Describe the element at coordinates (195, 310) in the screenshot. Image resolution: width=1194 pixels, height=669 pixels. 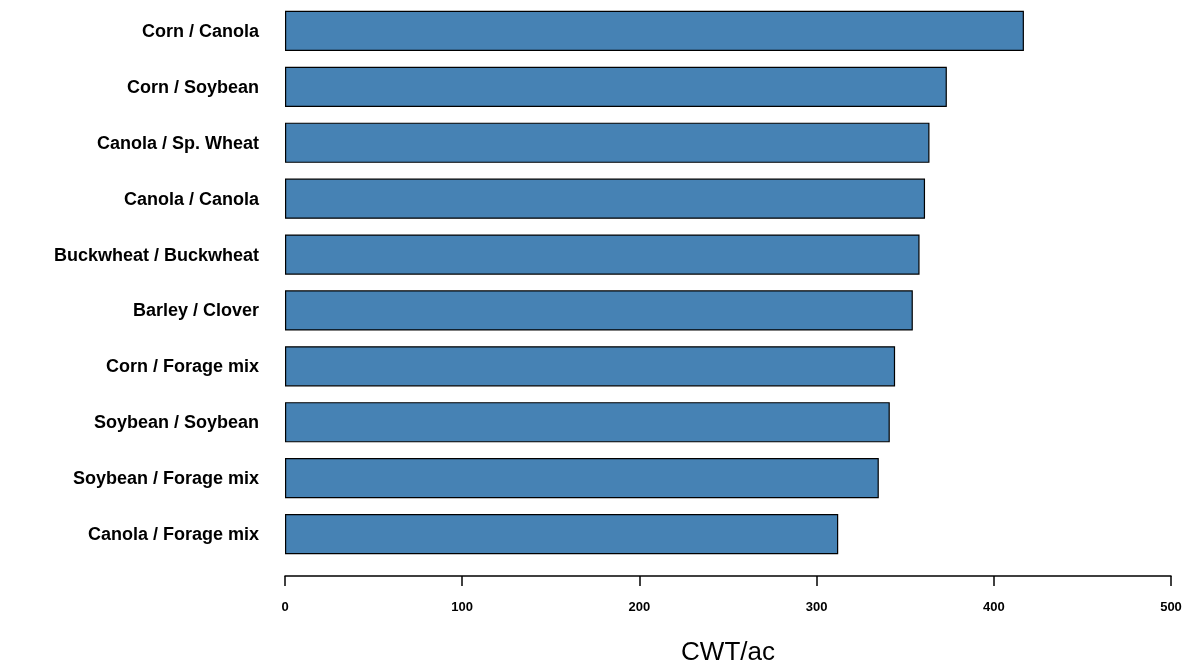
I see `y-tick-label: Barley / Clover` at that location.